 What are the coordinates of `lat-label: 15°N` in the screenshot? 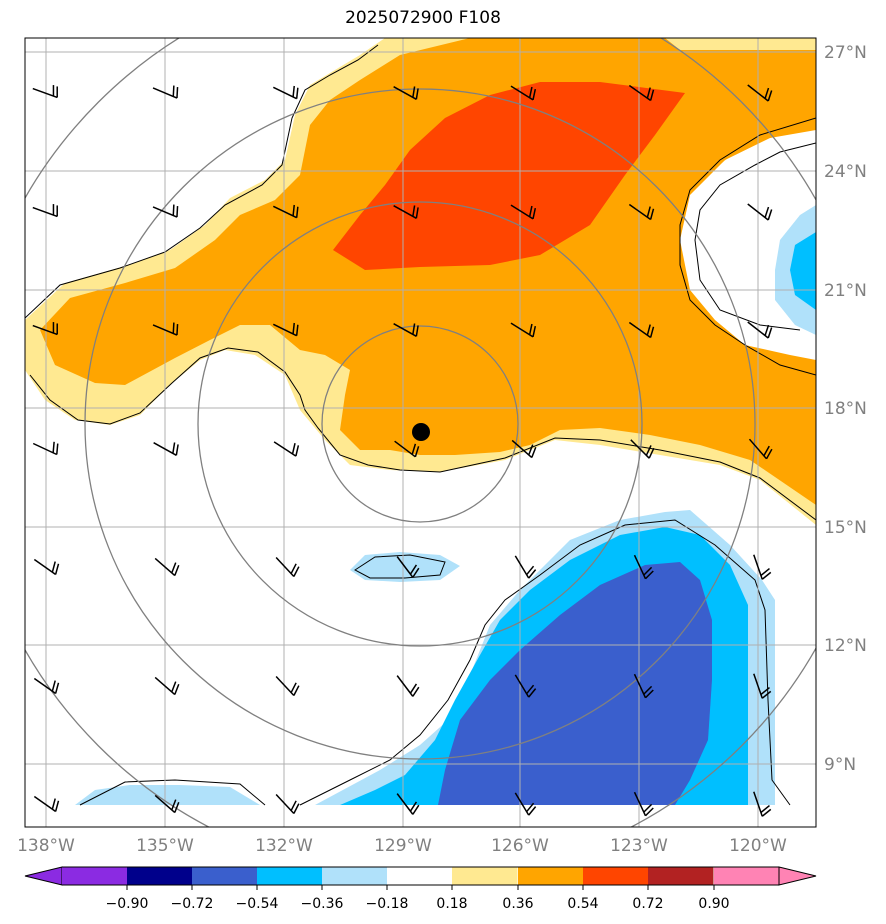 It's located at (845, 528).